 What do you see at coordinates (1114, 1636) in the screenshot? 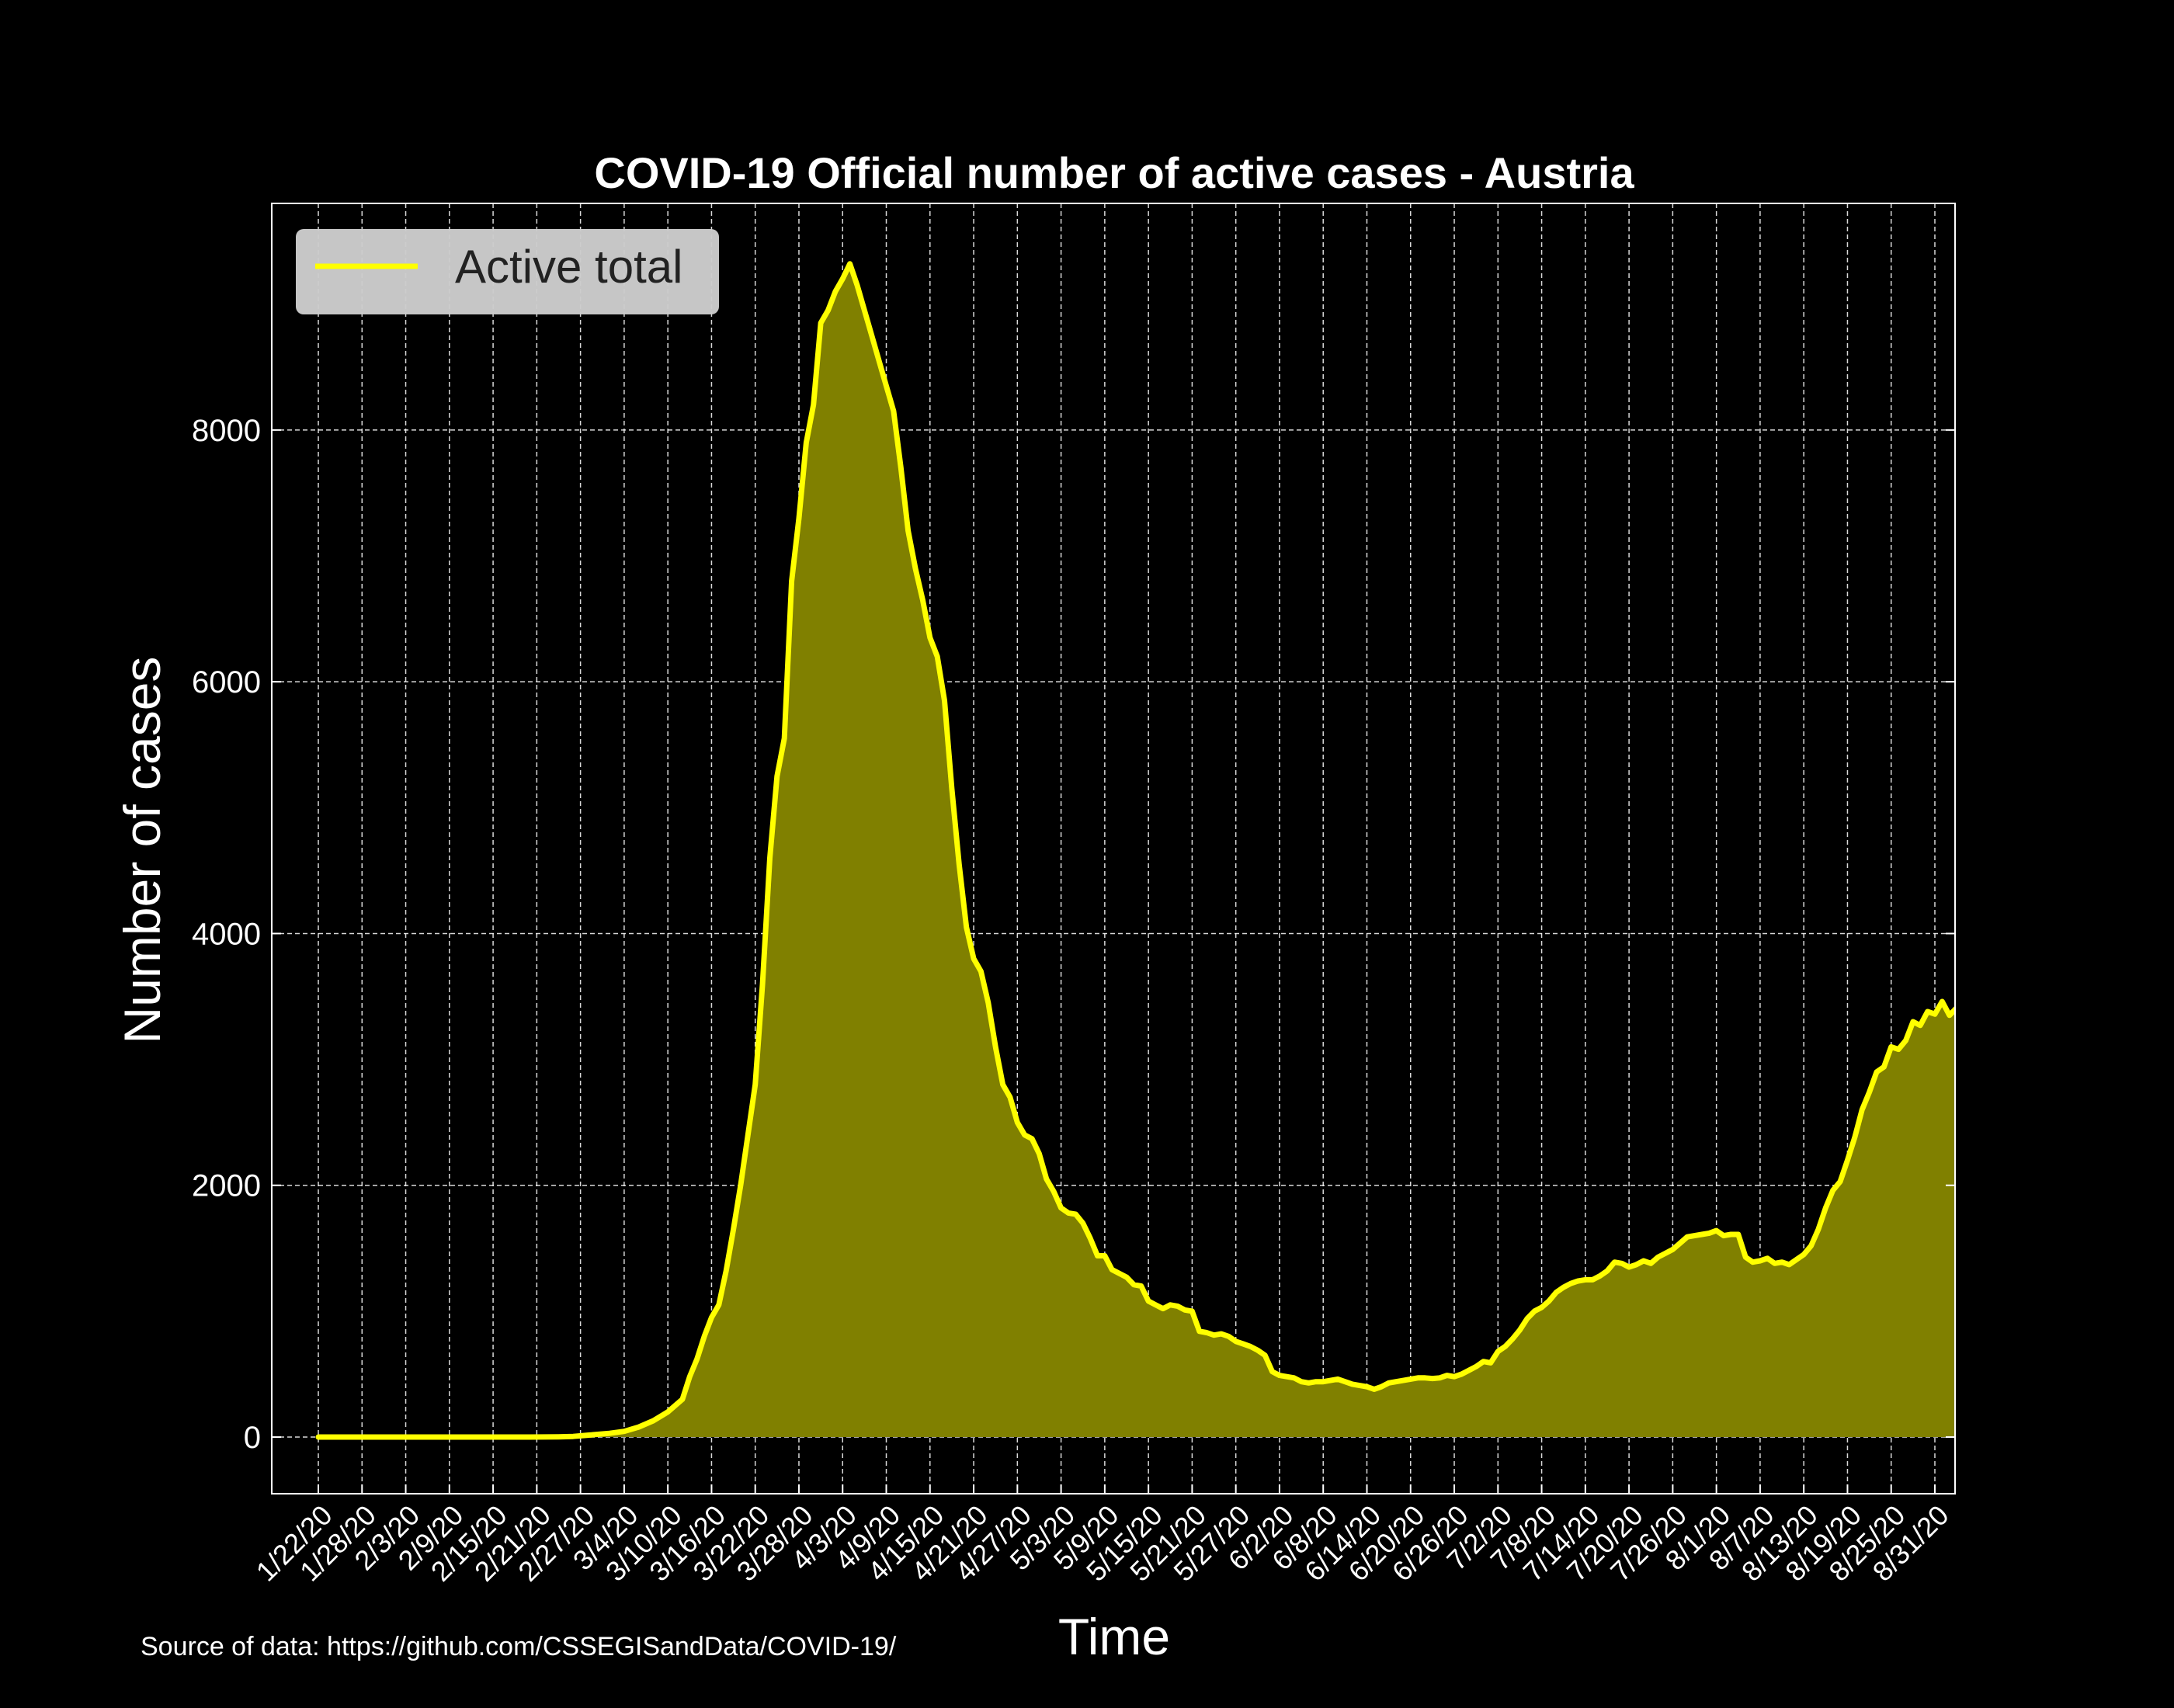
I see `x-axis-label: Time` at bounding box center [1114, 1636].